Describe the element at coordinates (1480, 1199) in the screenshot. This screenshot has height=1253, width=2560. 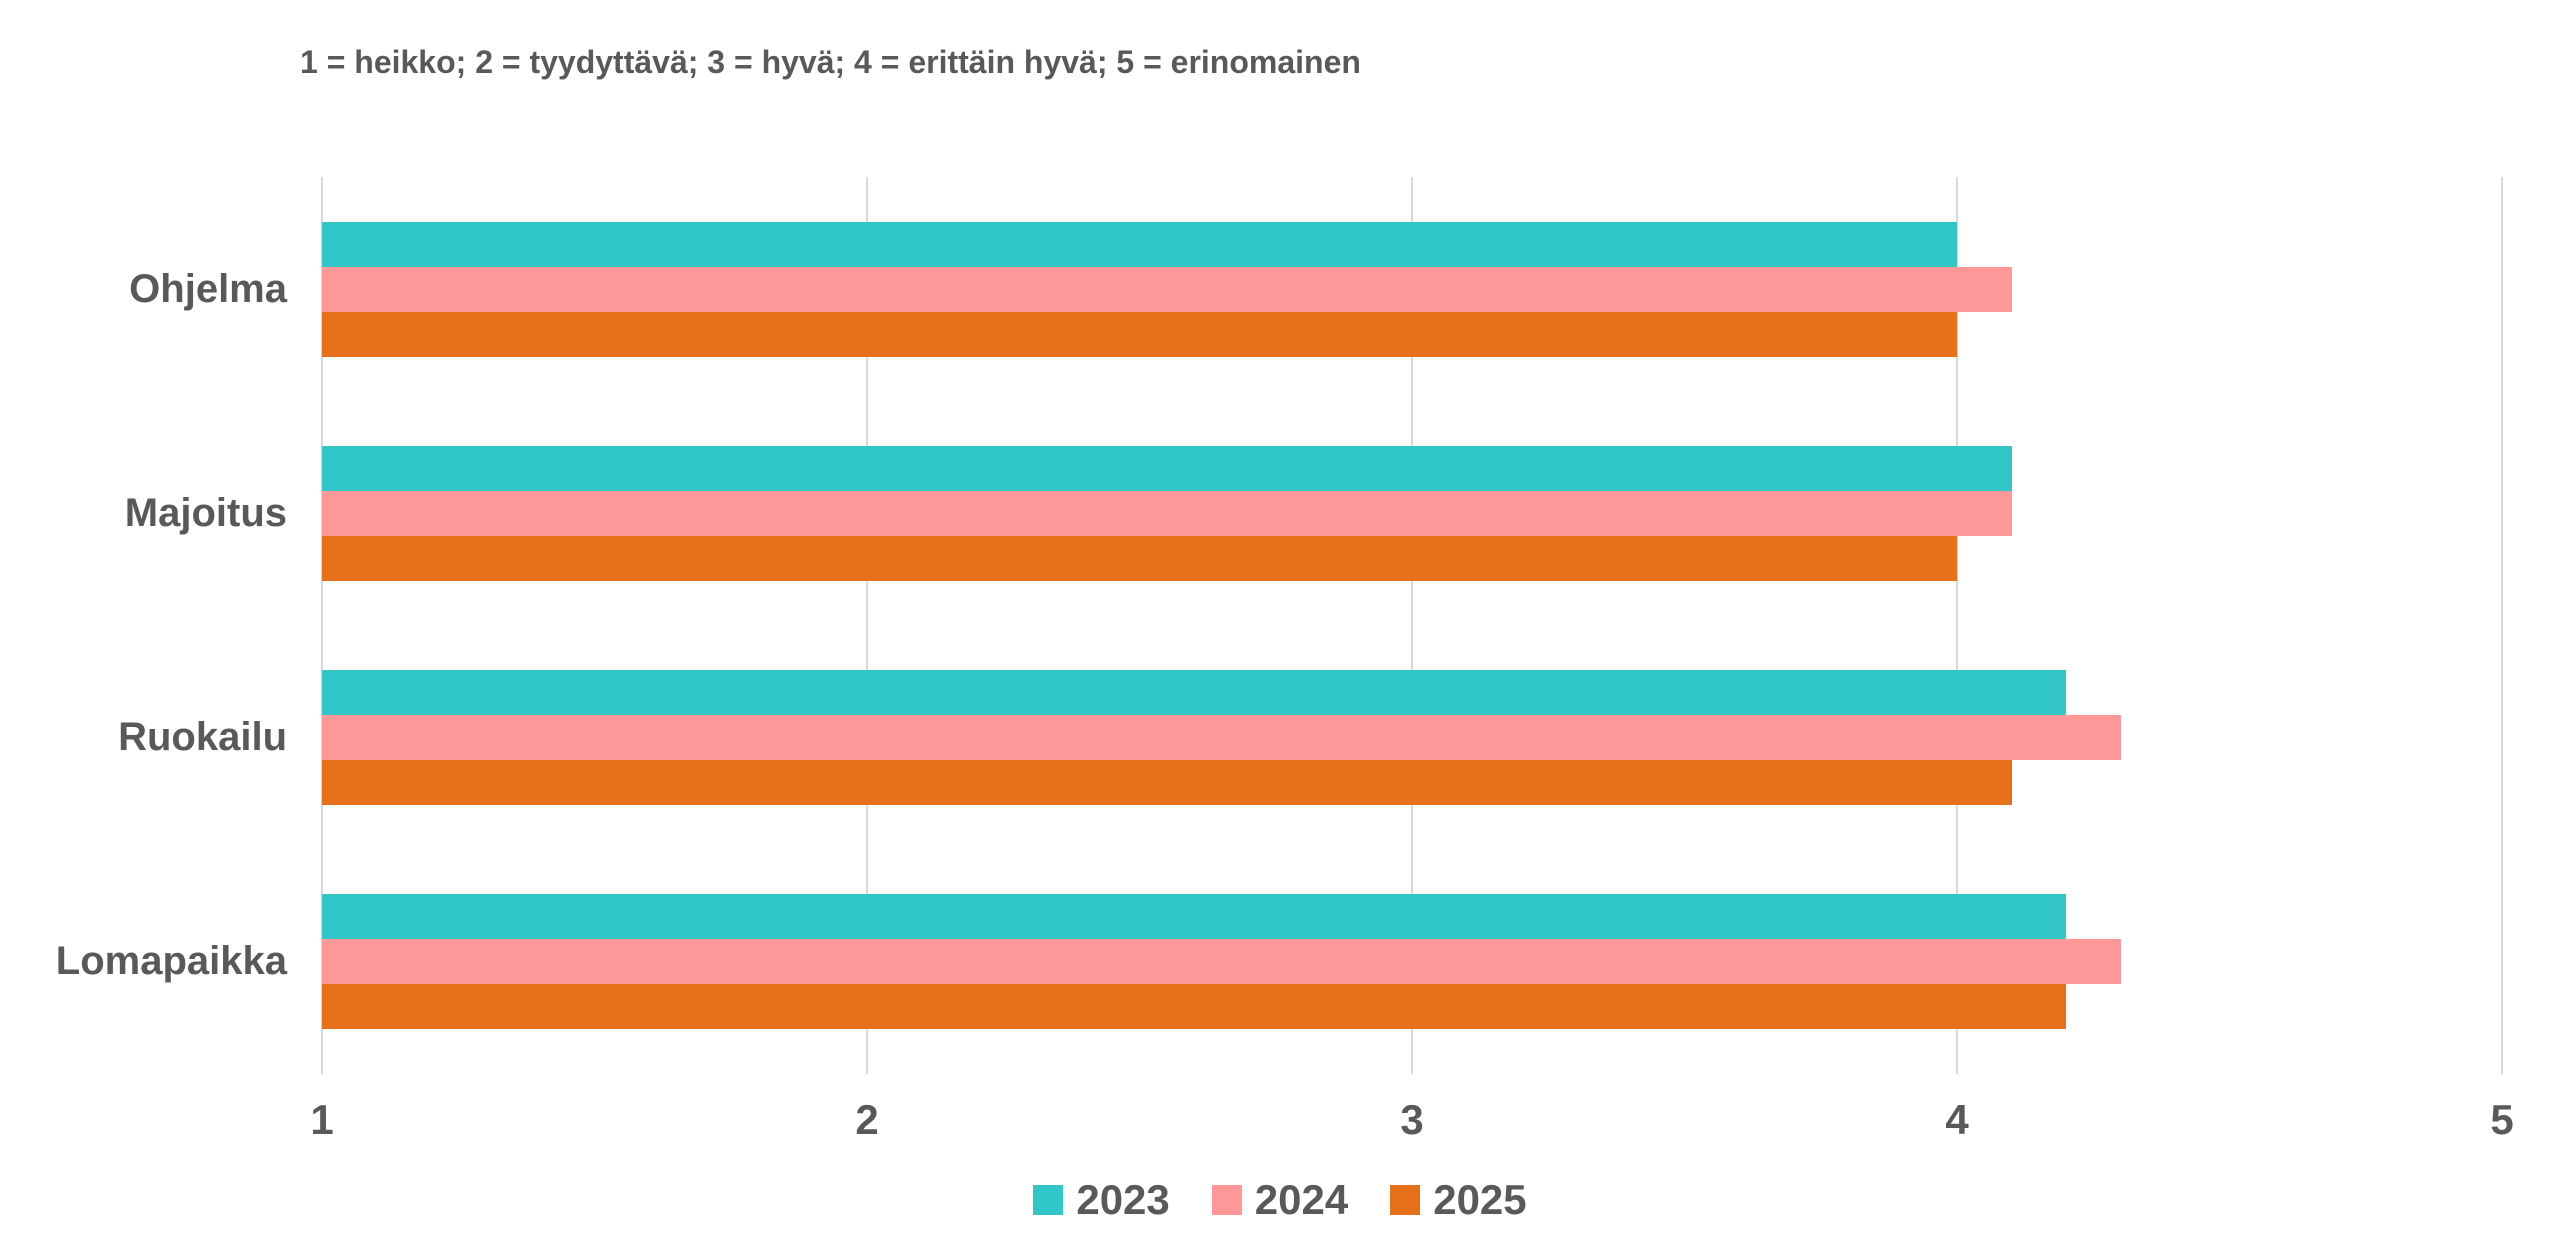
I see `legend-label-2025: 2025` at that location.